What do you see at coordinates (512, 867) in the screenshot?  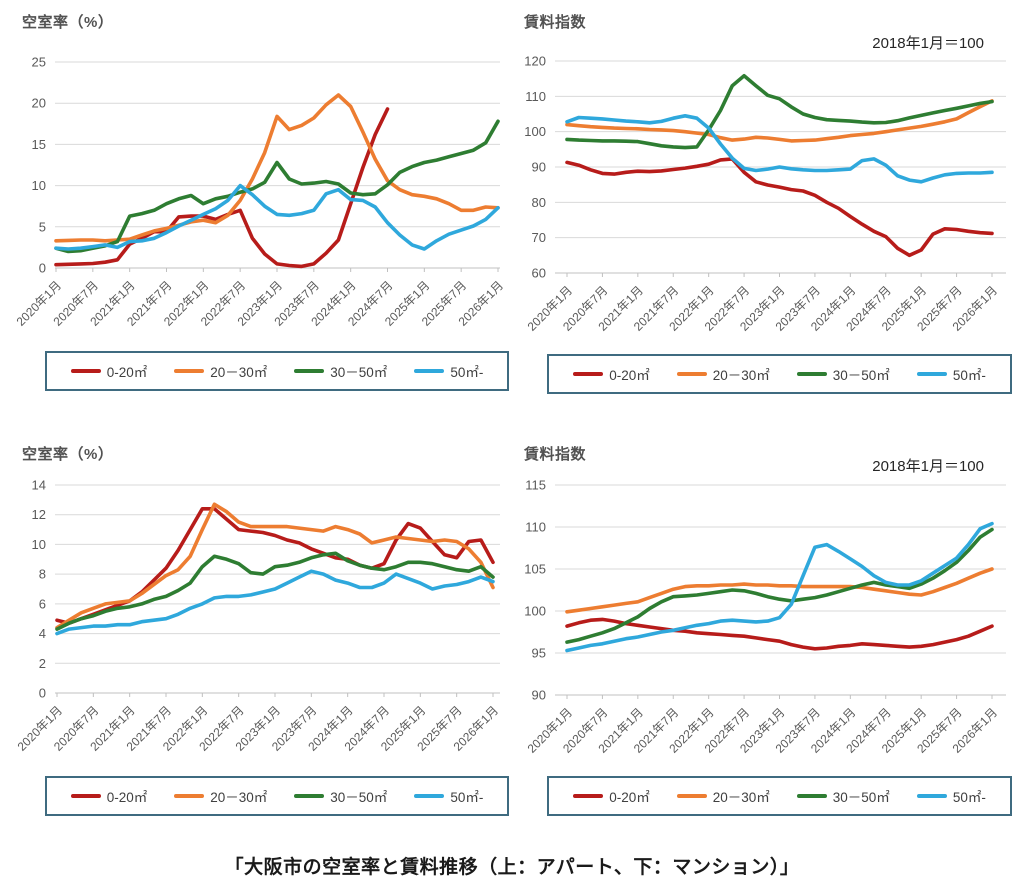 I see `figure-caption: 「大阪市の空室率と賃料推移（上：アパート、下：マンション）」` at bounding box center [512, 867].